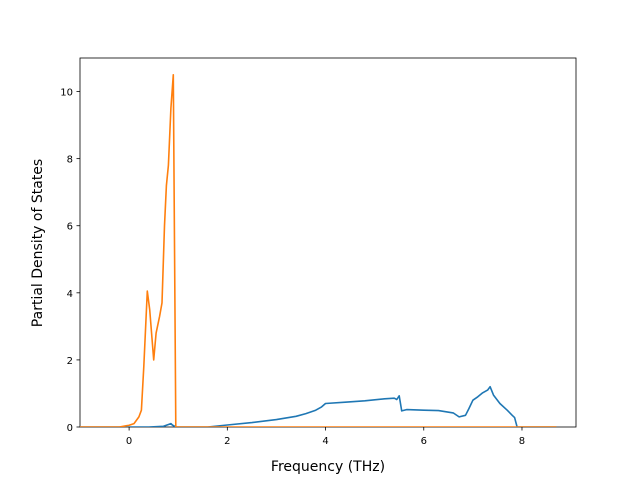  I want to click on x-axis-ticks: 0 2 4 6 8, so click(325, 437).